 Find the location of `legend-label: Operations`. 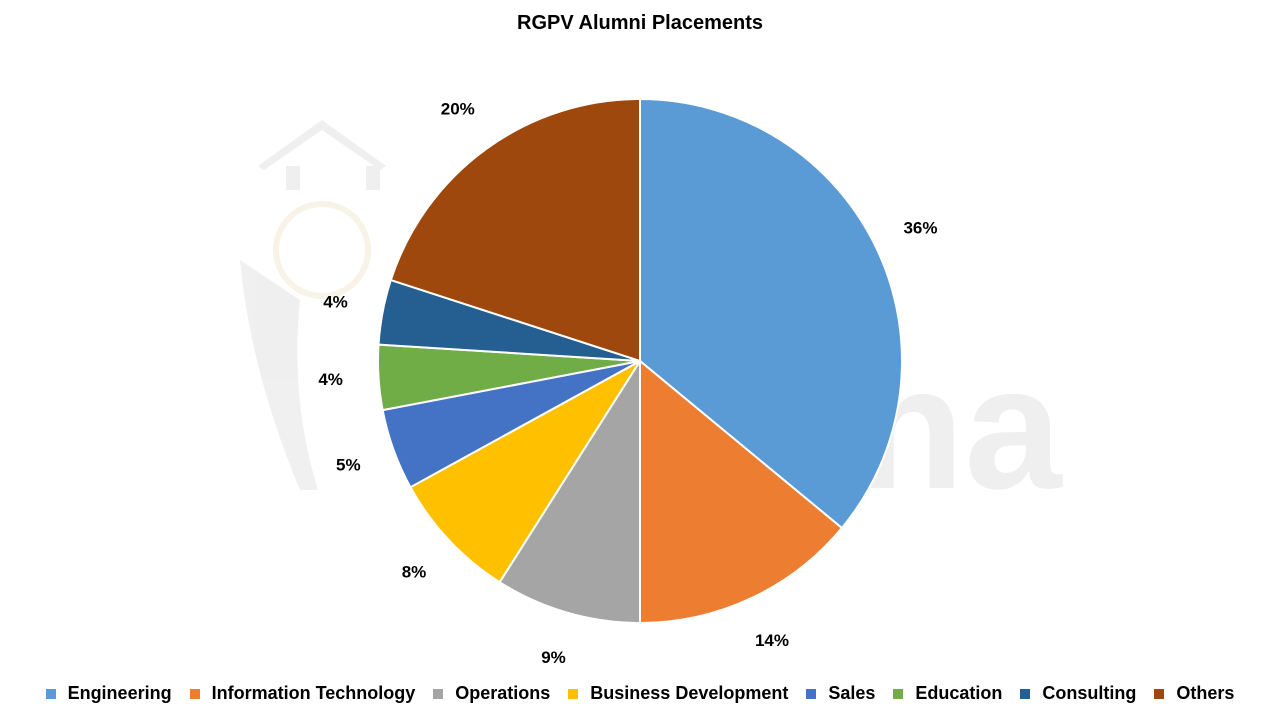

legend-label: Operations is located at coordinates (503, 693).